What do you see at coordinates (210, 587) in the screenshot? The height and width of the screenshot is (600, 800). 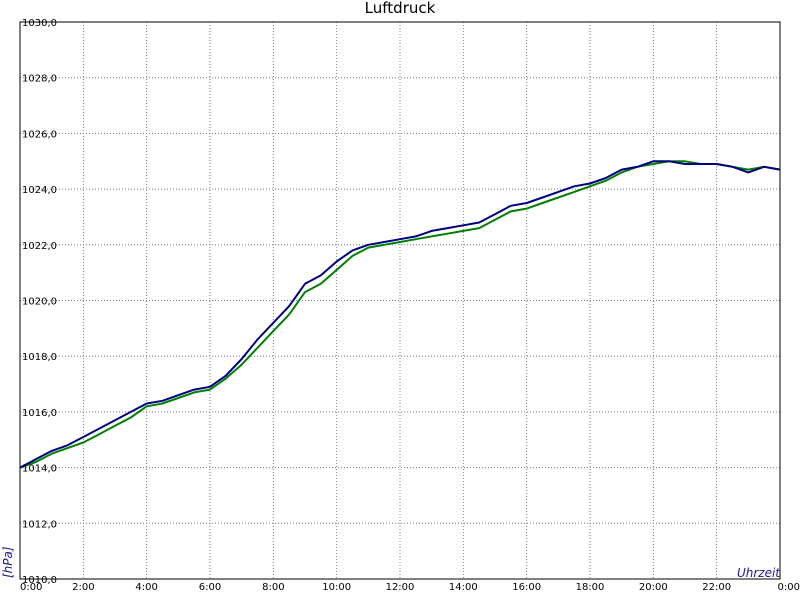 I see `x-tick-label: 6:00` at bounding box center [210, 587].